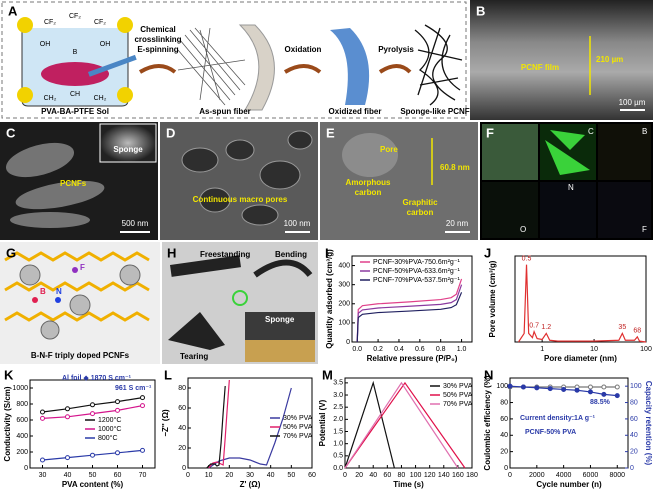 This screenshot has height=499, width=653. What do you see at coordinates (82, 267) in the screenshot?
I see `atom: F` at bounding box center [82, 267].